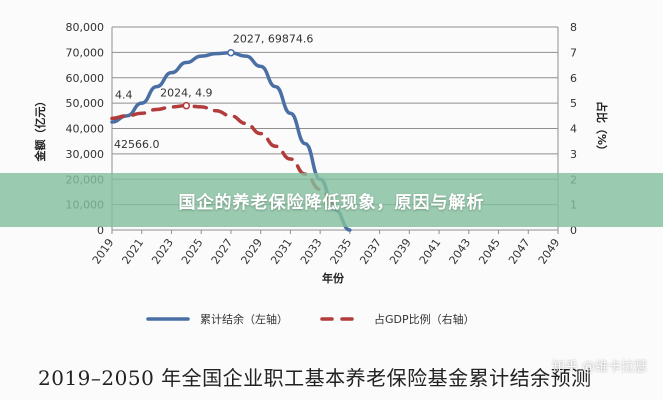 This screenshot has width=663, height=400. What do you see at coordinates (310, 319) in the screenshot?
I see `legend-layer: 累计结余（左轴） 占GDP比例（右轴）` at bounding box center [310, 319].